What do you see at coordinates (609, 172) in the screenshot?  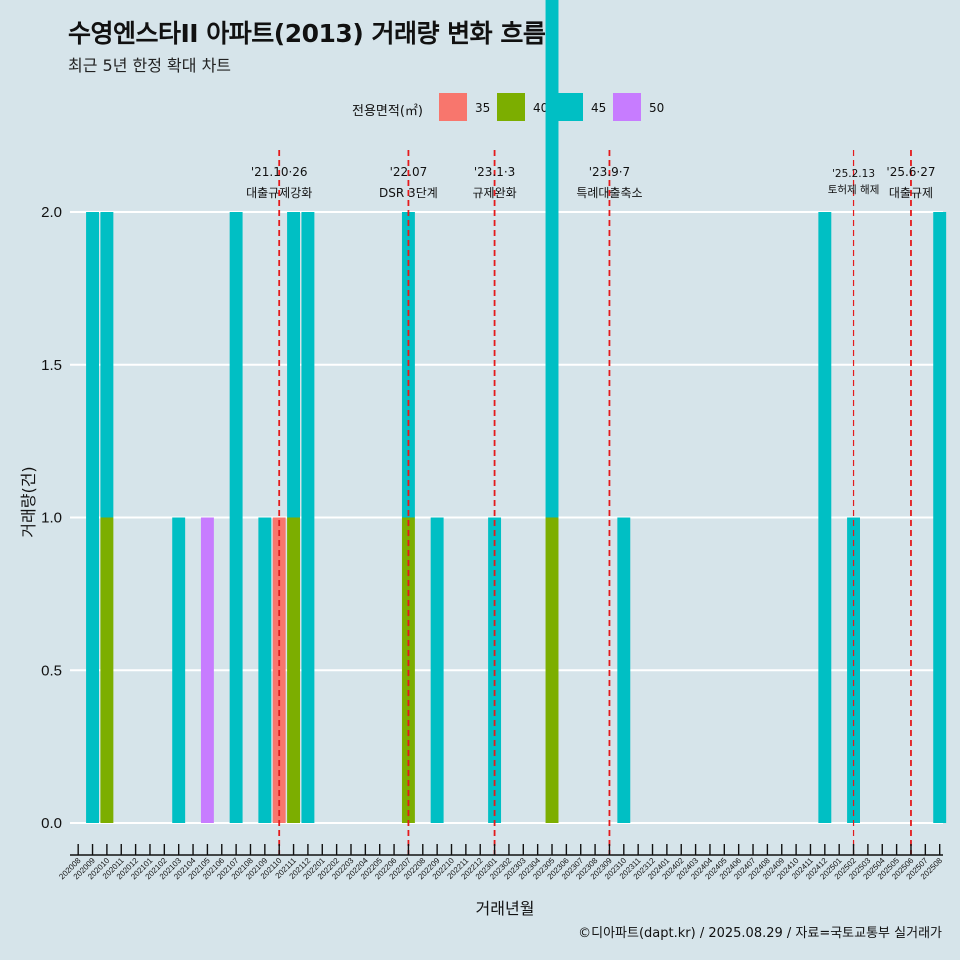 I see `event-date-202309: '23.9·7` at bounding box center [609, 172].